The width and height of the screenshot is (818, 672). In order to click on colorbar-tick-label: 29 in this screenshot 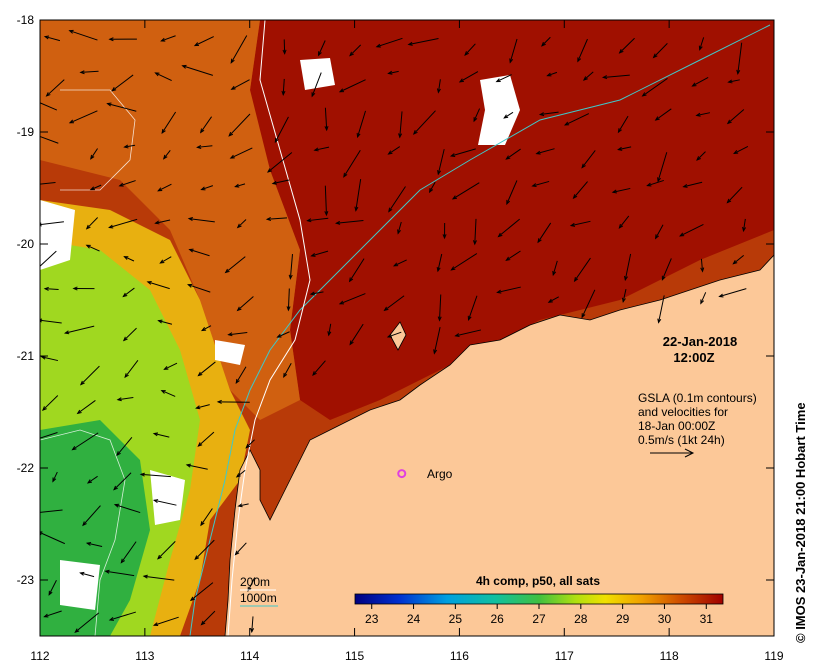, I will do `click(623, 619)`.